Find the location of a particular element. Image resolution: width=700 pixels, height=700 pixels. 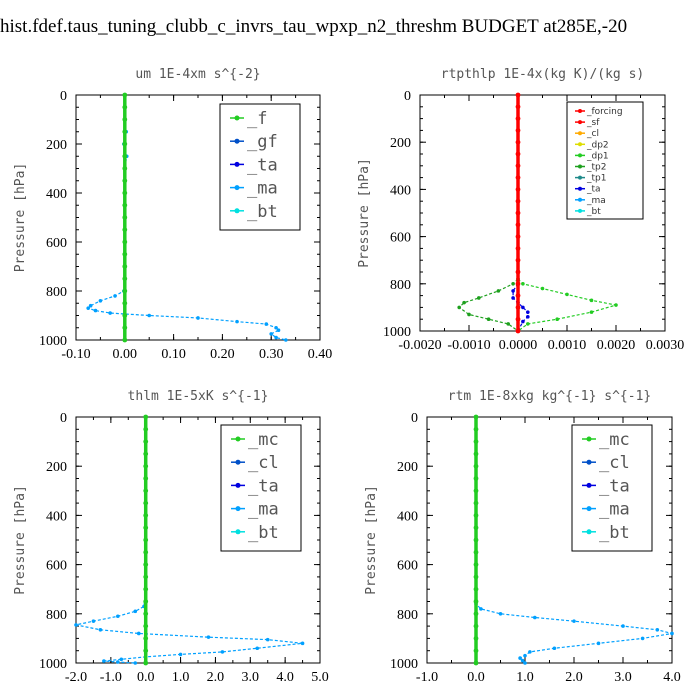

y-tick-label: 800 is located at coordinates (56, 615).